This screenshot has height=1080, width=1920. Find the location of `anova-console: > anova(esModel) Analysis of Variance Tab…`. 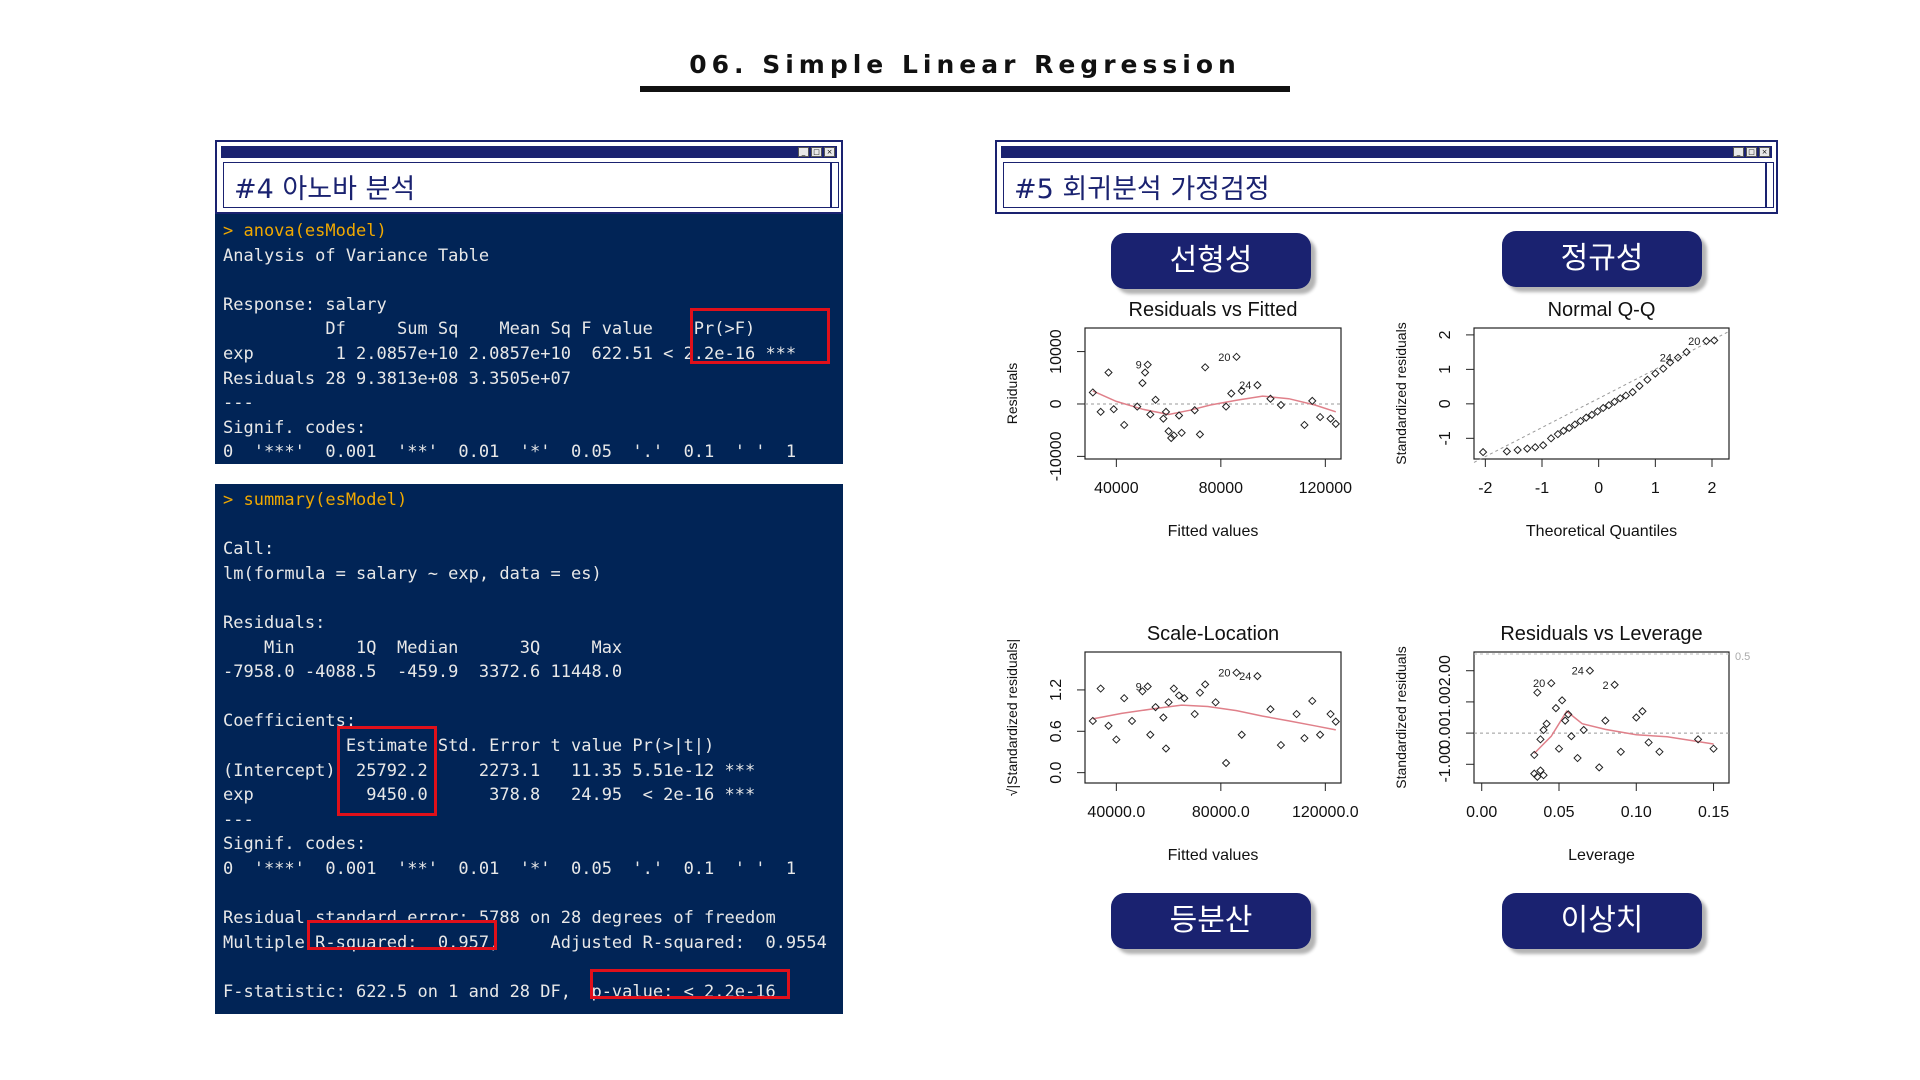

anova-console: > anova(esModel) Analysis of Variance Tab… is located at coordinates (529, 339).